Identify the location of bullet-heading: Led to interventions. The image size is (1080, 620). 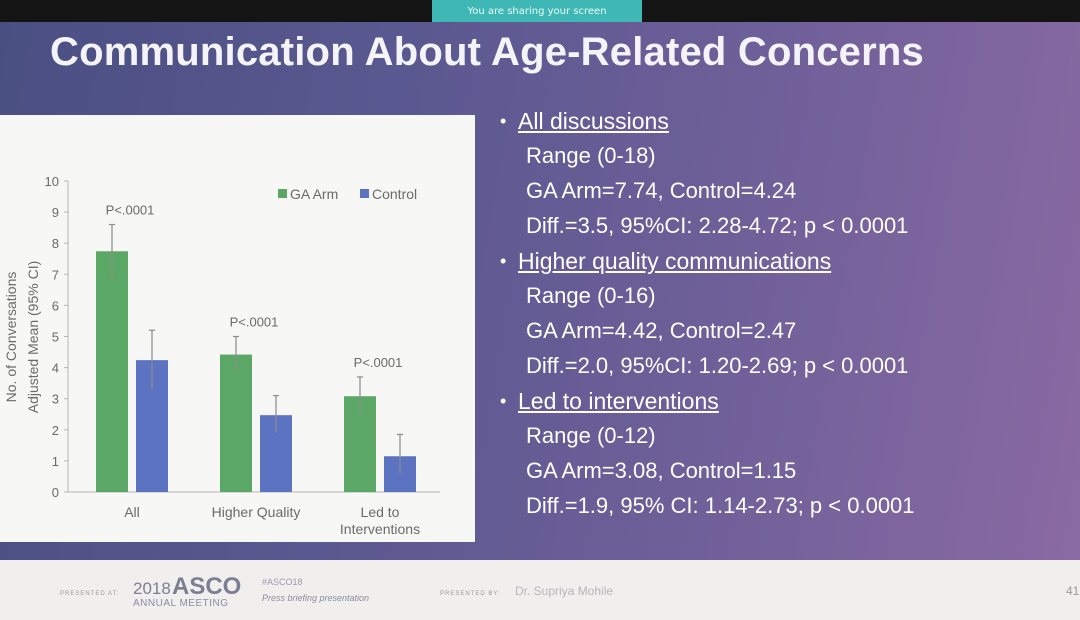
(618, 401).